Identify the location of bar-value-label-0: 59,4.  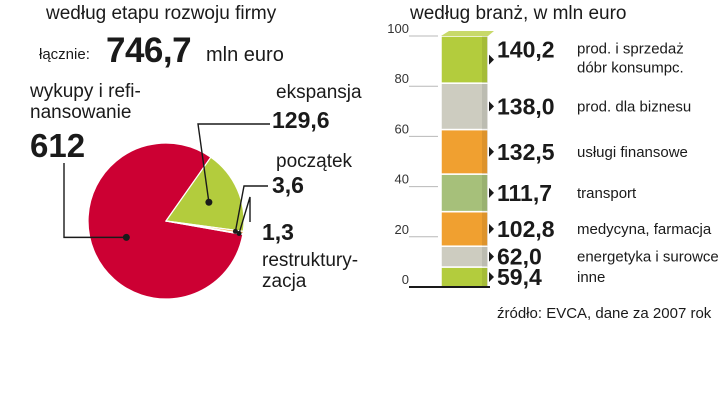
(519, 277).